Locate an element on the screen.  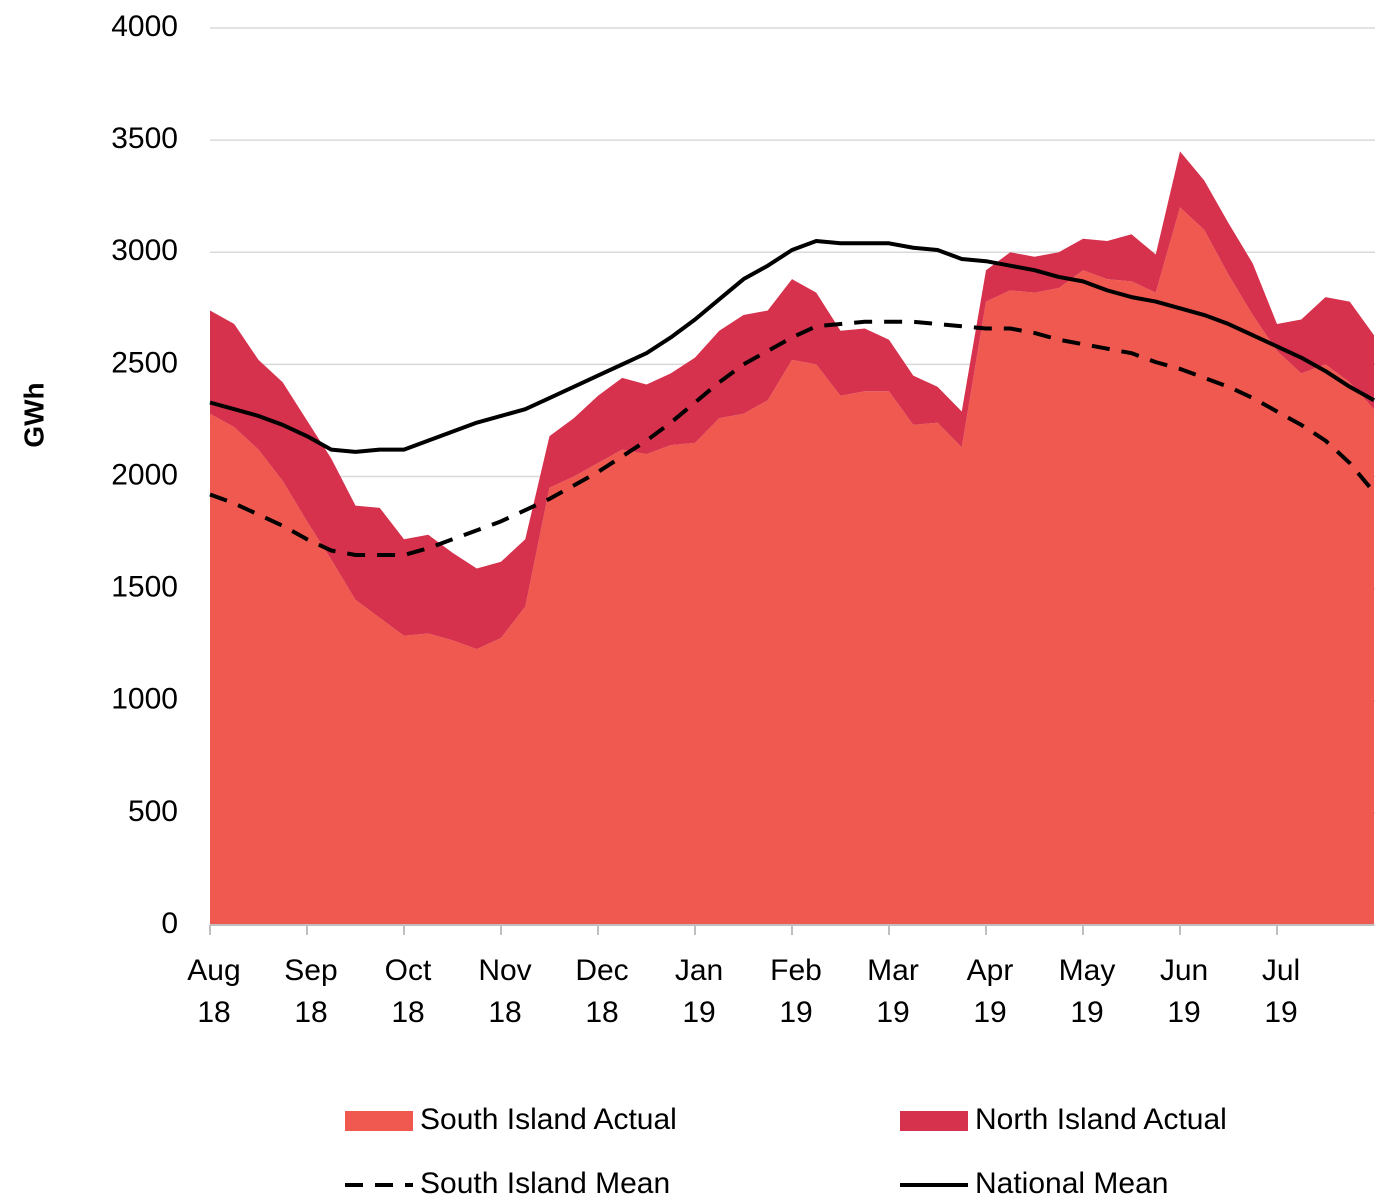
x-tick-label: Dec 18 is located at coordinates (601, 991).